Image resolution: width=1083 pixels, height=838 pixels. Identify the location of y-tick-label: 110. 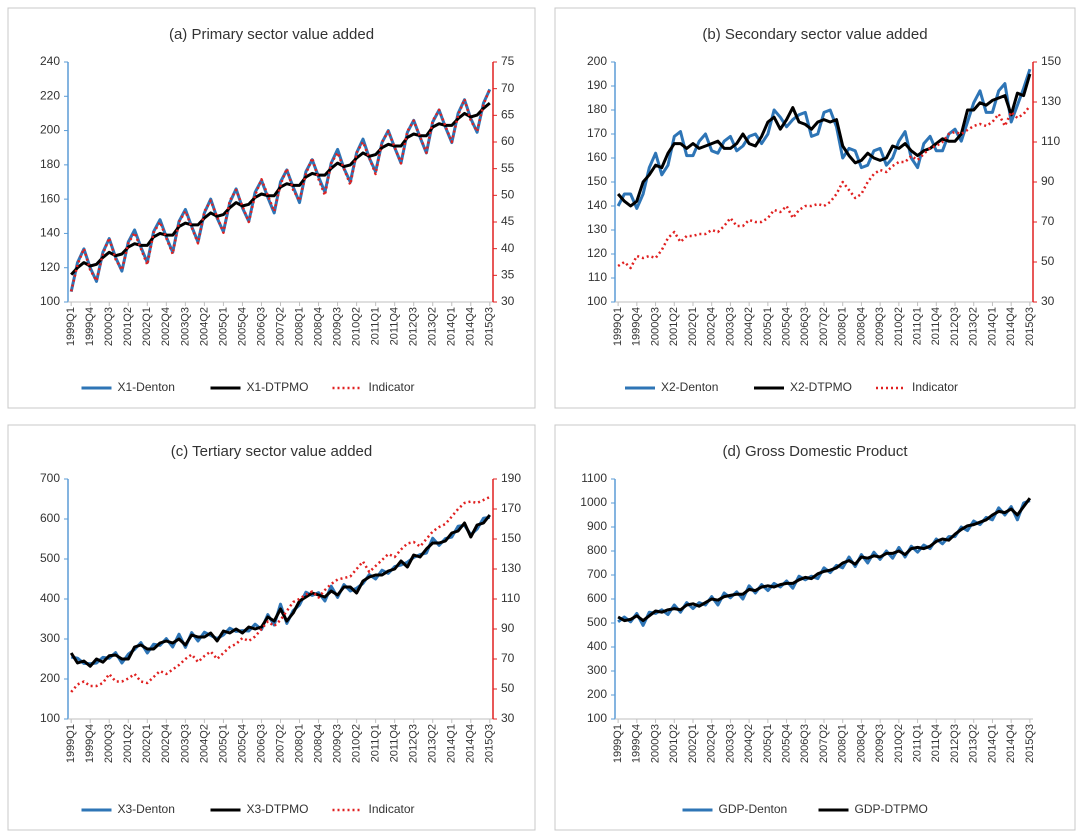
(597, 277).